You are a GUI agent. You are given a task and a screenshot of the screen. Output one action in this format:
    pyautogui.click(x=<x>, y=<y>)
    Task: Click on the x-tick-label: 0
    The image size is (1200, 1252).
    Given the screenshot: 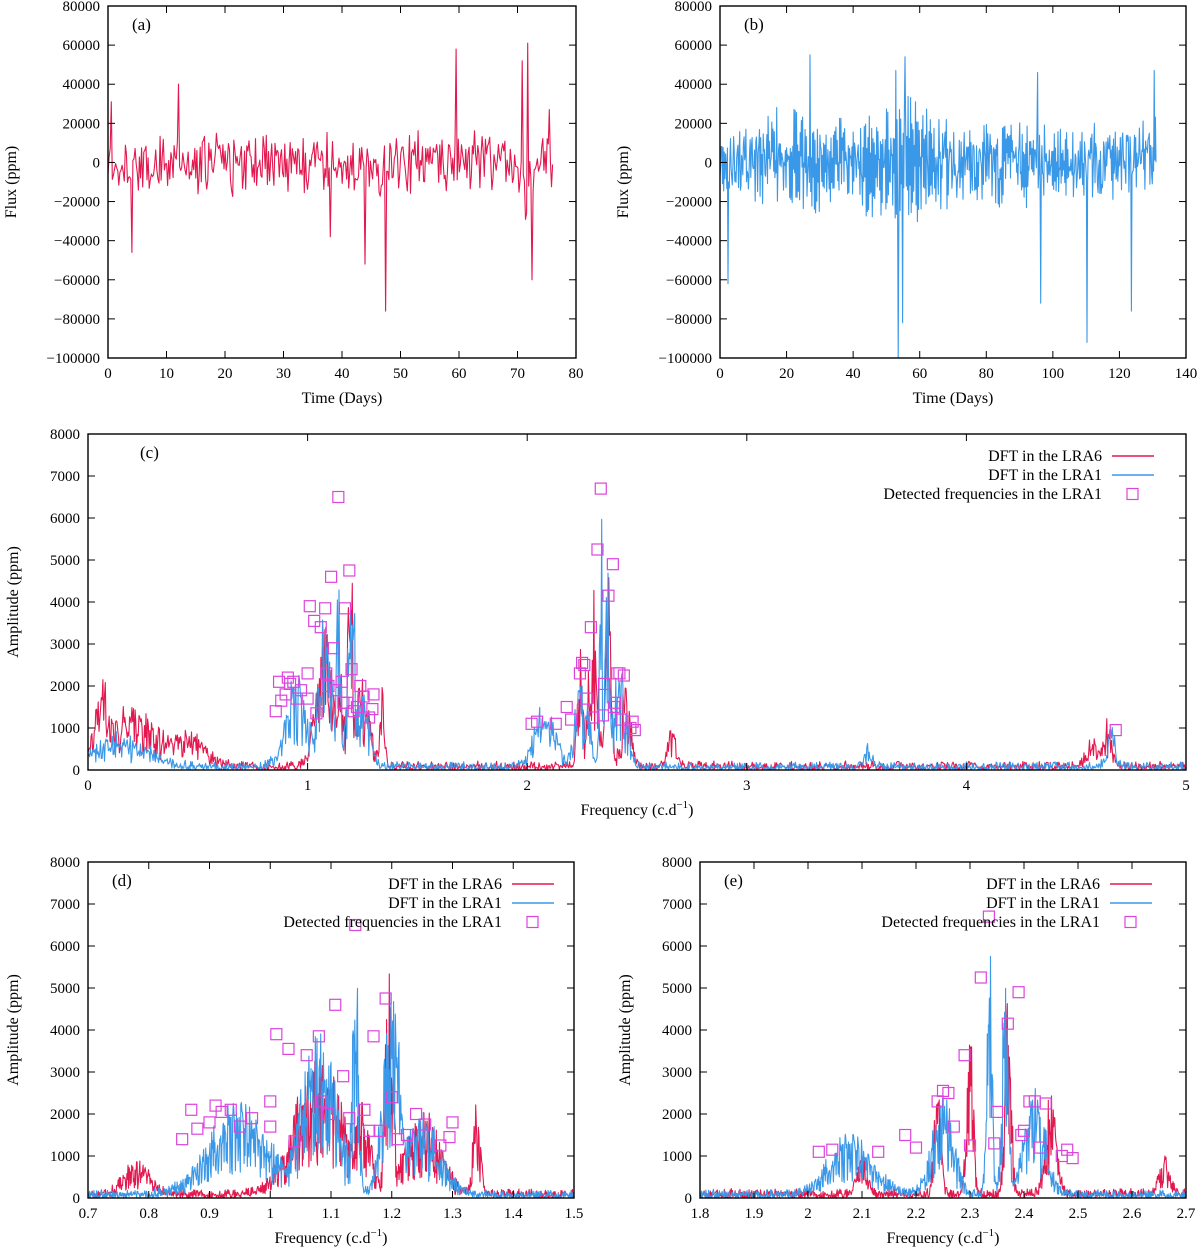 What is the action you would take?
    pyautogui.click(x=720, y=374)
    